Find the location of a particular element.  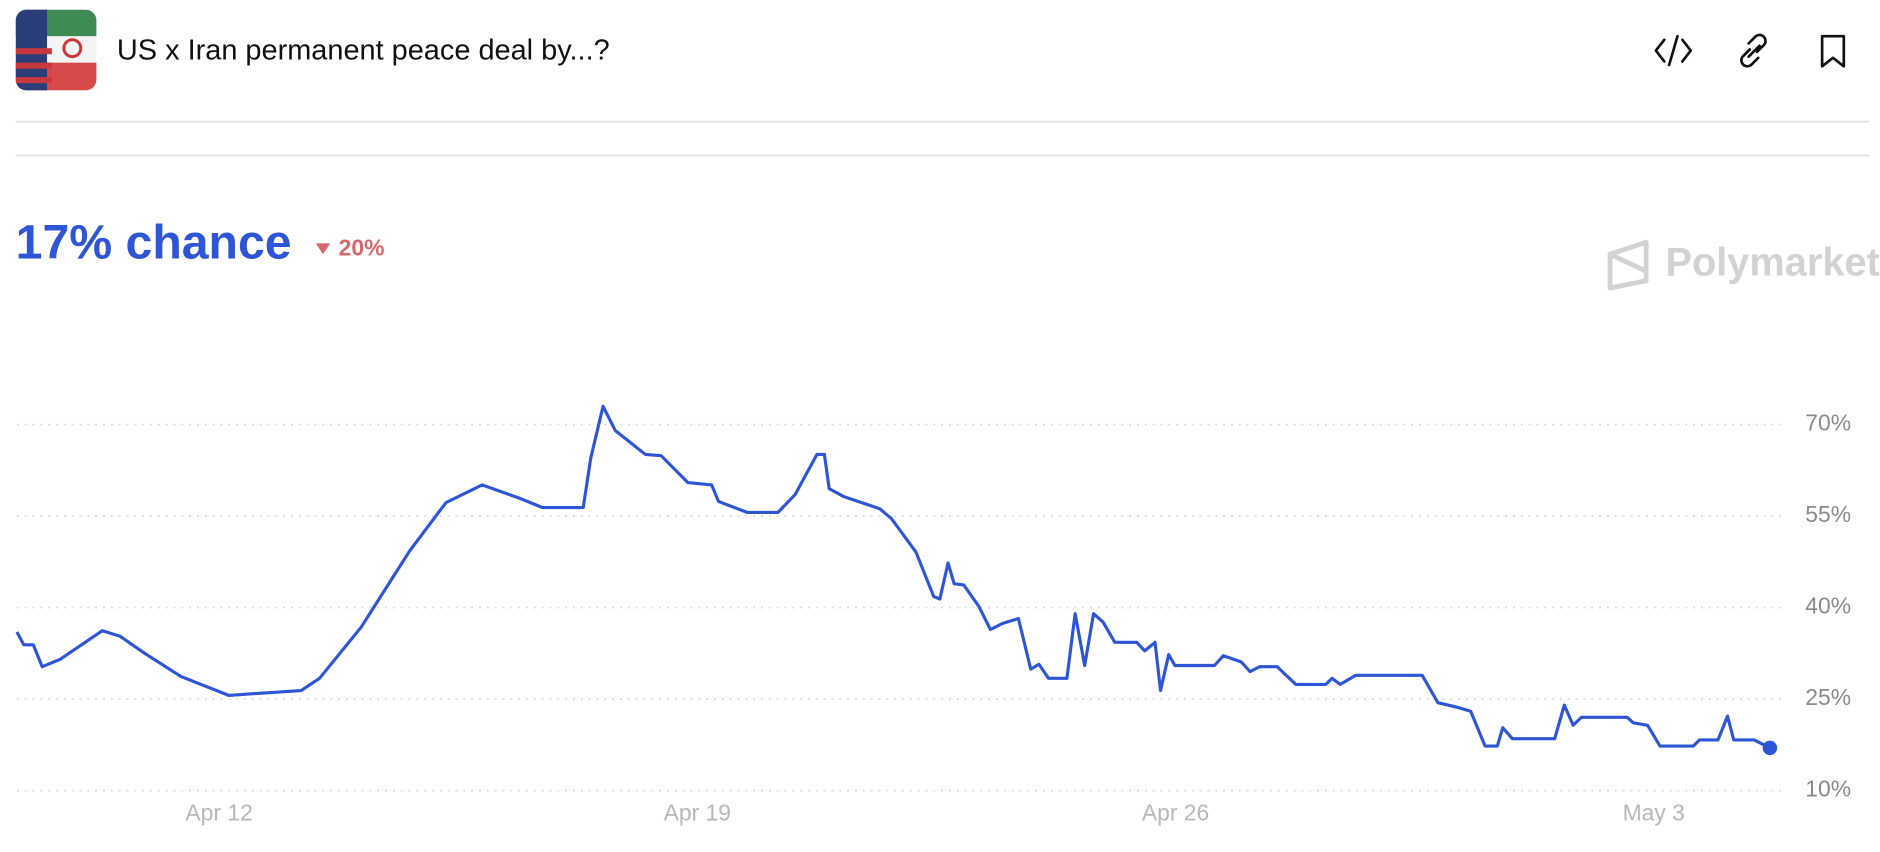

market-icon is located at coordinates (56, 50).